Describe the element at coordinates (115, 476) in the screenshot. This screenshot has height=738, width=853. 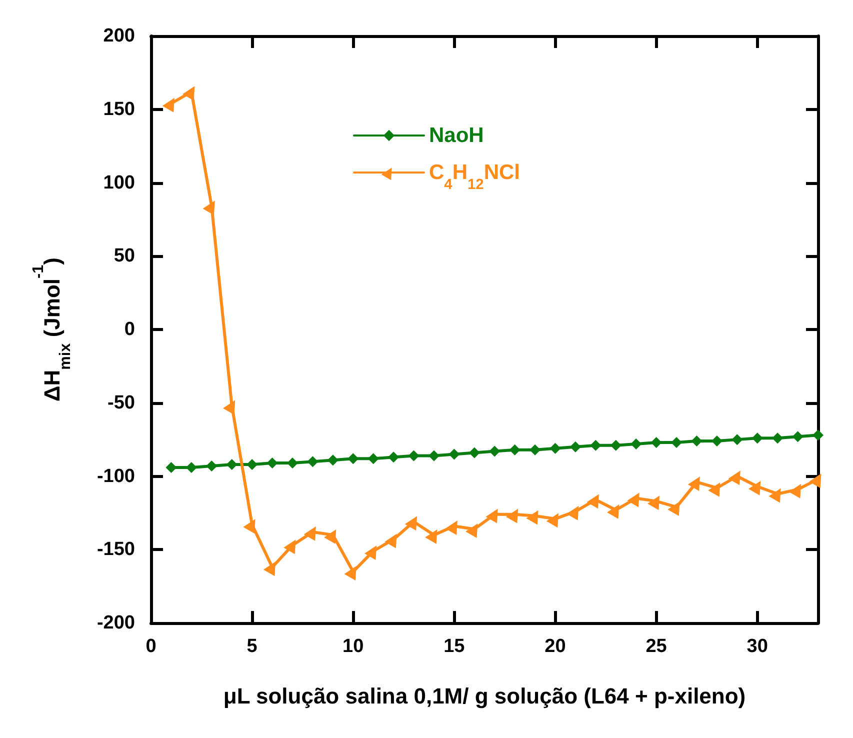
I see `y-tick-label: -100` at that location.